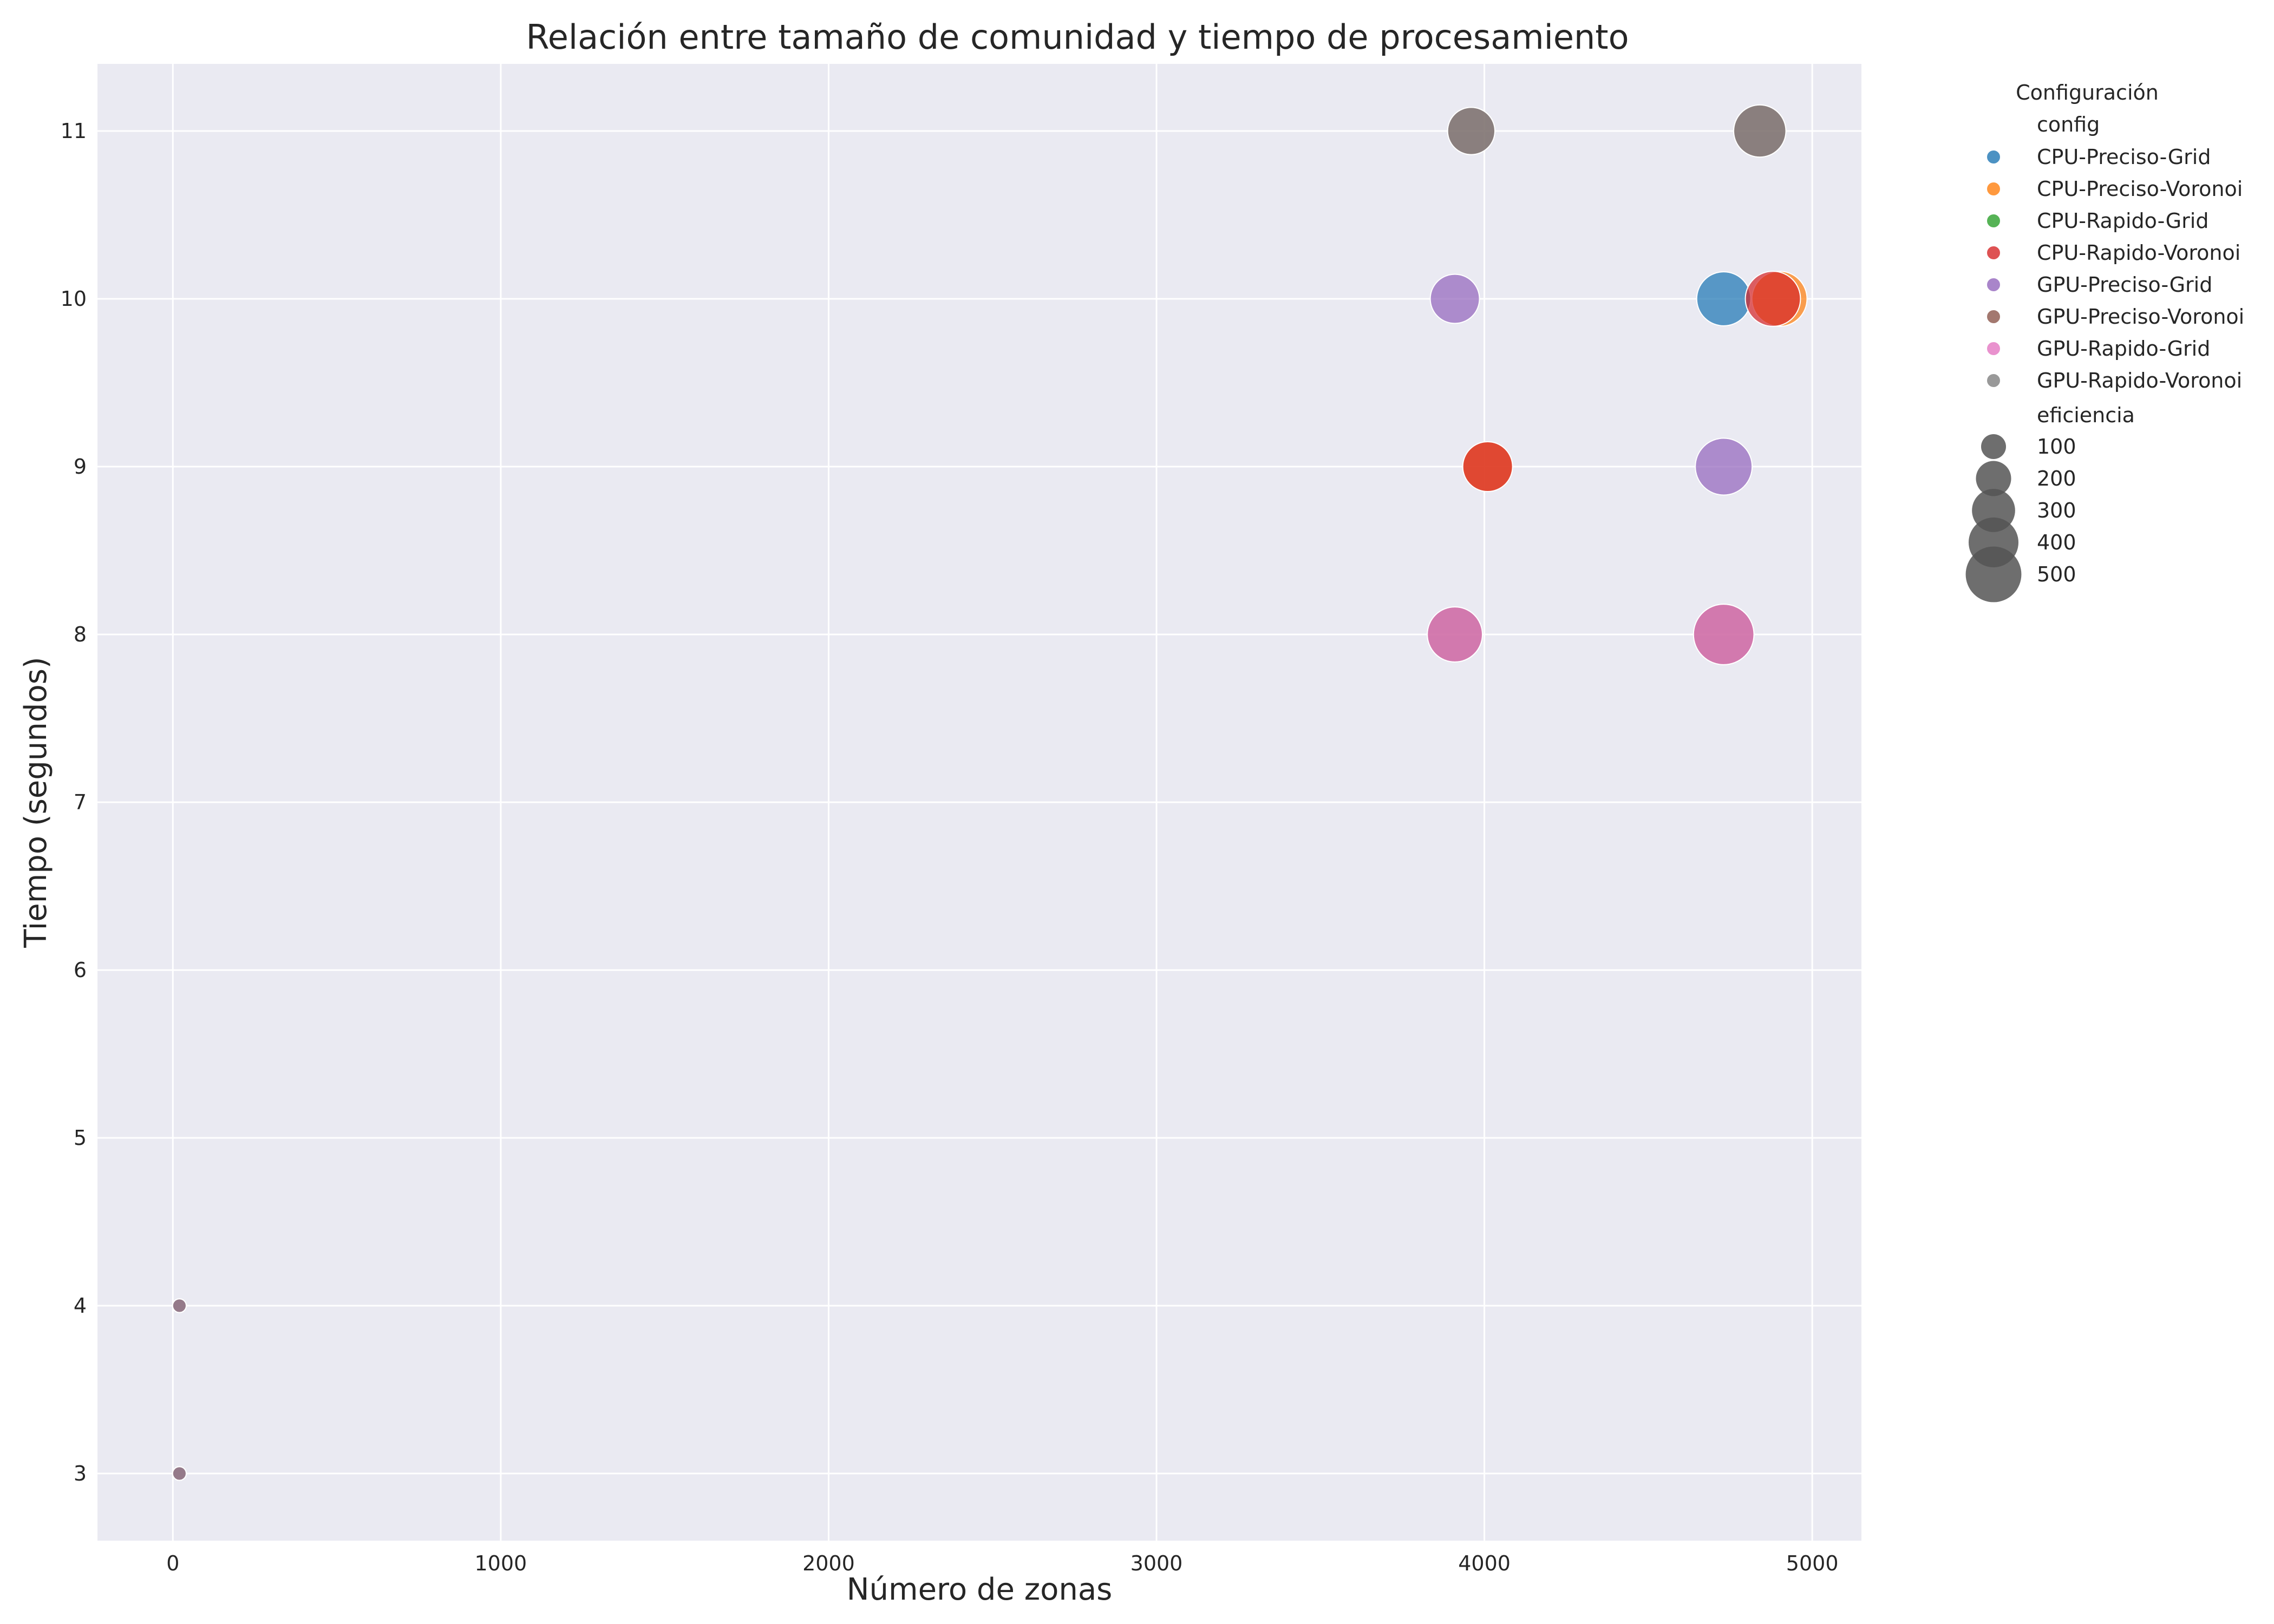 The width and height of the screenshot is (2274, 1624). I want to click on y-tick-label: 3, so click(80, 1473).